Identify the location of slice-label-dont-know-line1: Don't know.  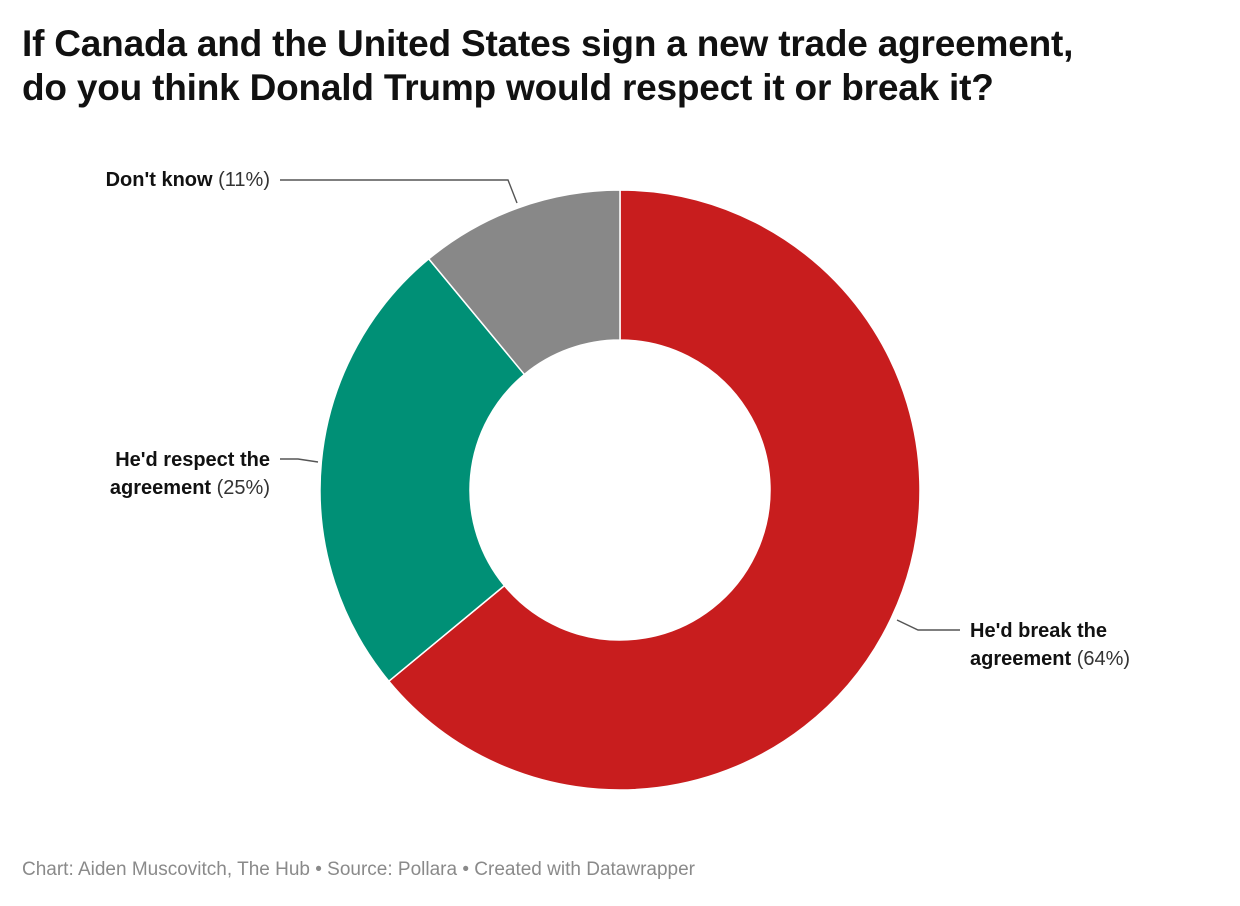
(159, 180).